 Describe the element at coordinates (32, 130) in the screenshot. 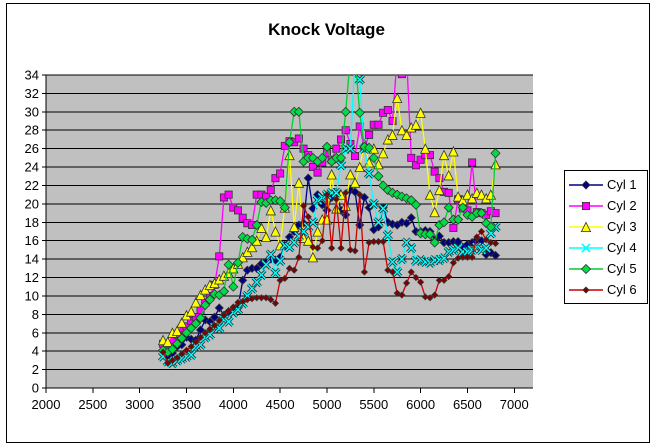

I see `y-tick-label: 28` at that location.